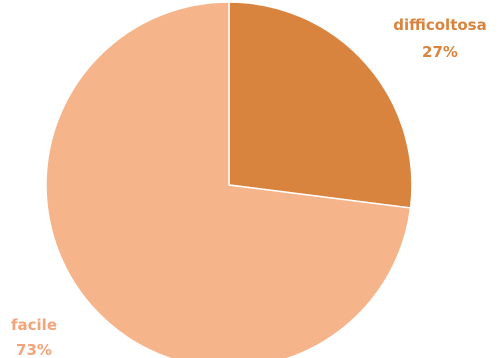 Image resolution: width=504 pixels, height=358 pixels. Describe the element at coordinates (34, 349) in the screenshot. I see `slice-label-facile-value: 73%` at that location.